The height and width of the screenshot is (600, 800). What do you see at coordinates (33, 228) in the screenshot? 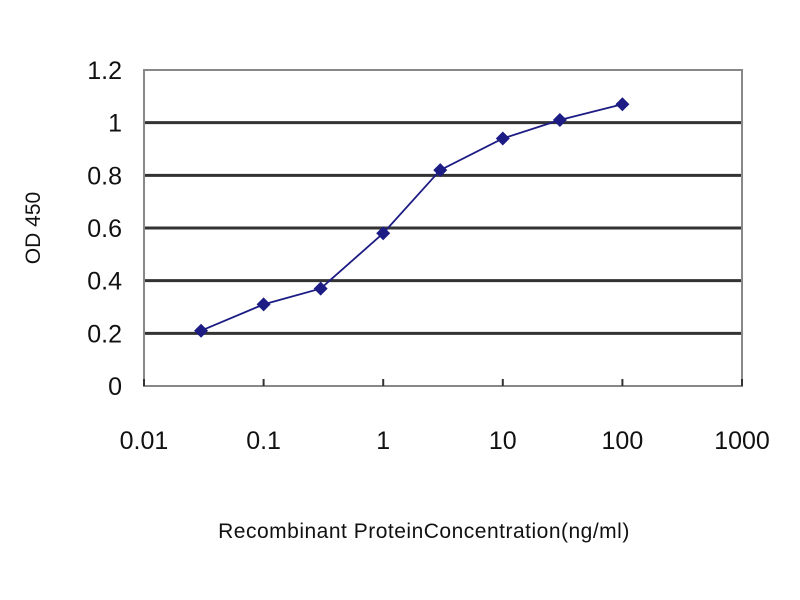
I see `y-axis-title: OD 450` at bounding box center [33, 228].